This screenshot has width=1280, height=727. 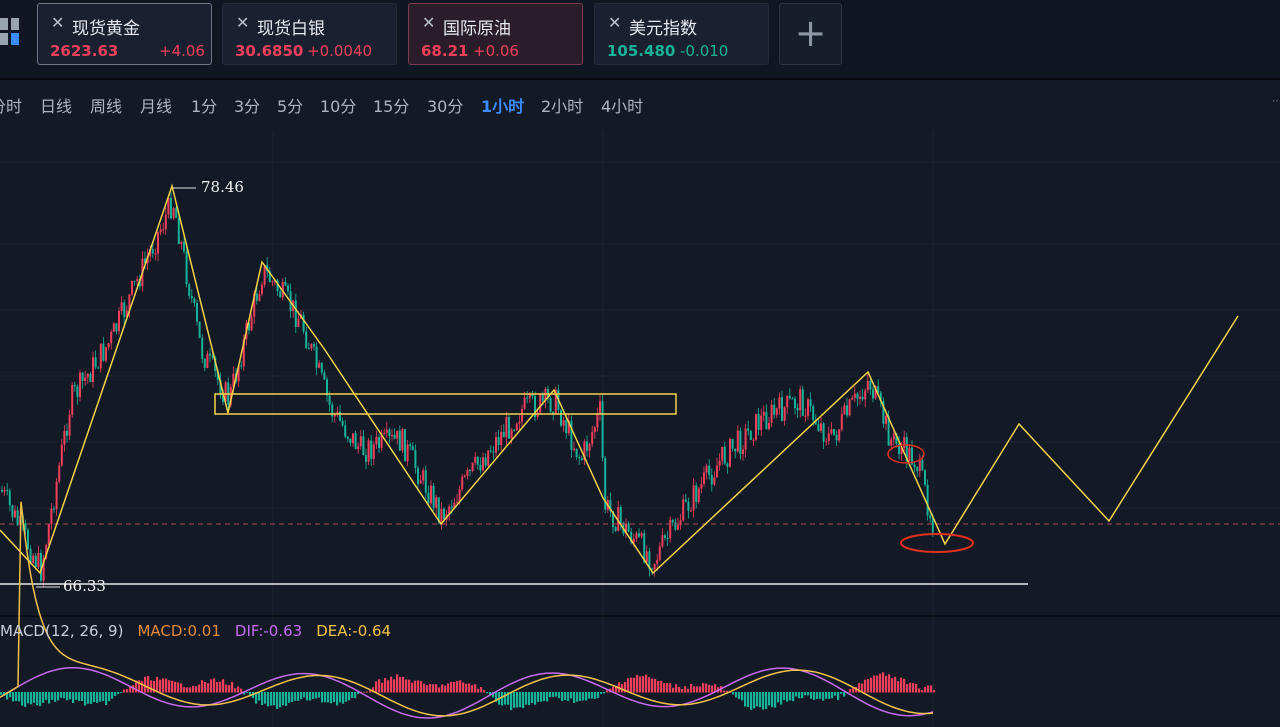 I want to click on period-monthly: 月线, so click(x=156, y=106).